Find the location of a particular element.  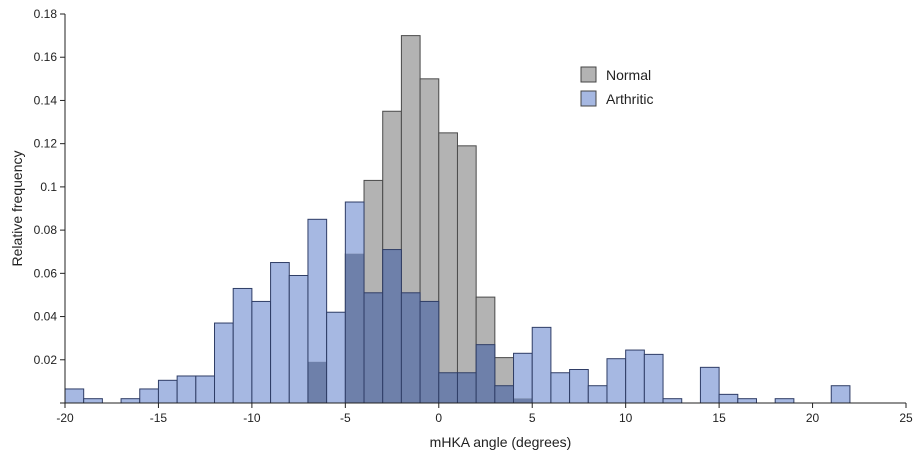

x-tick-label: 20 is located at coordinates (813, 418).